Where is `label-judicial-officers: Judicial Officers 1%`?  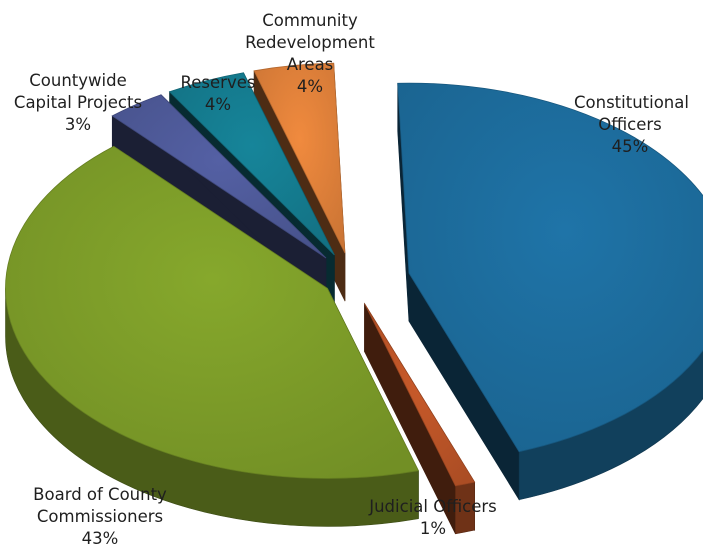
label-judicial-officers: Judicial Officers 1% is located at coordinates (433, 517).